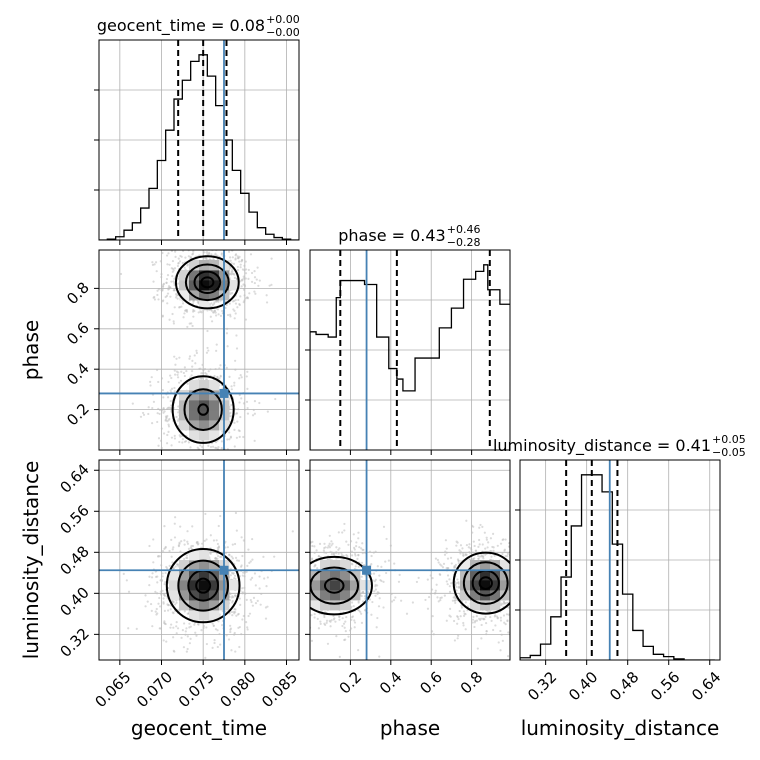 This screenshot has width=760, height=760. I want to click on contour, so click(207, 282).